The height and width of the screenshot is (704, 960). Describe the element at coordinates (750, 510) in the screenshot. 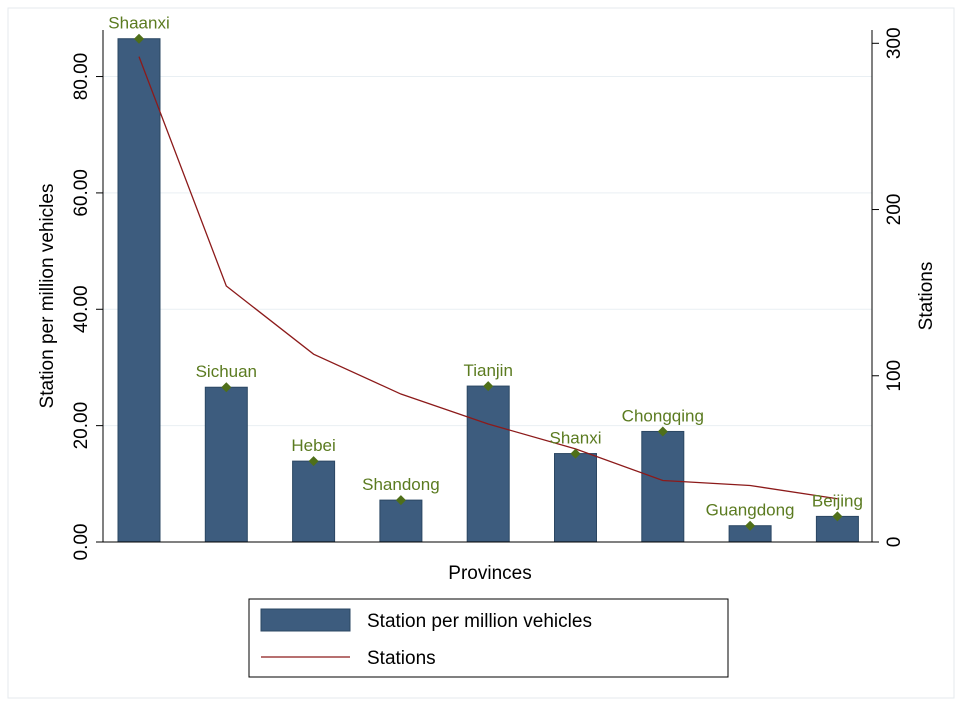

I see `bar-label: Guangdong` at that location.